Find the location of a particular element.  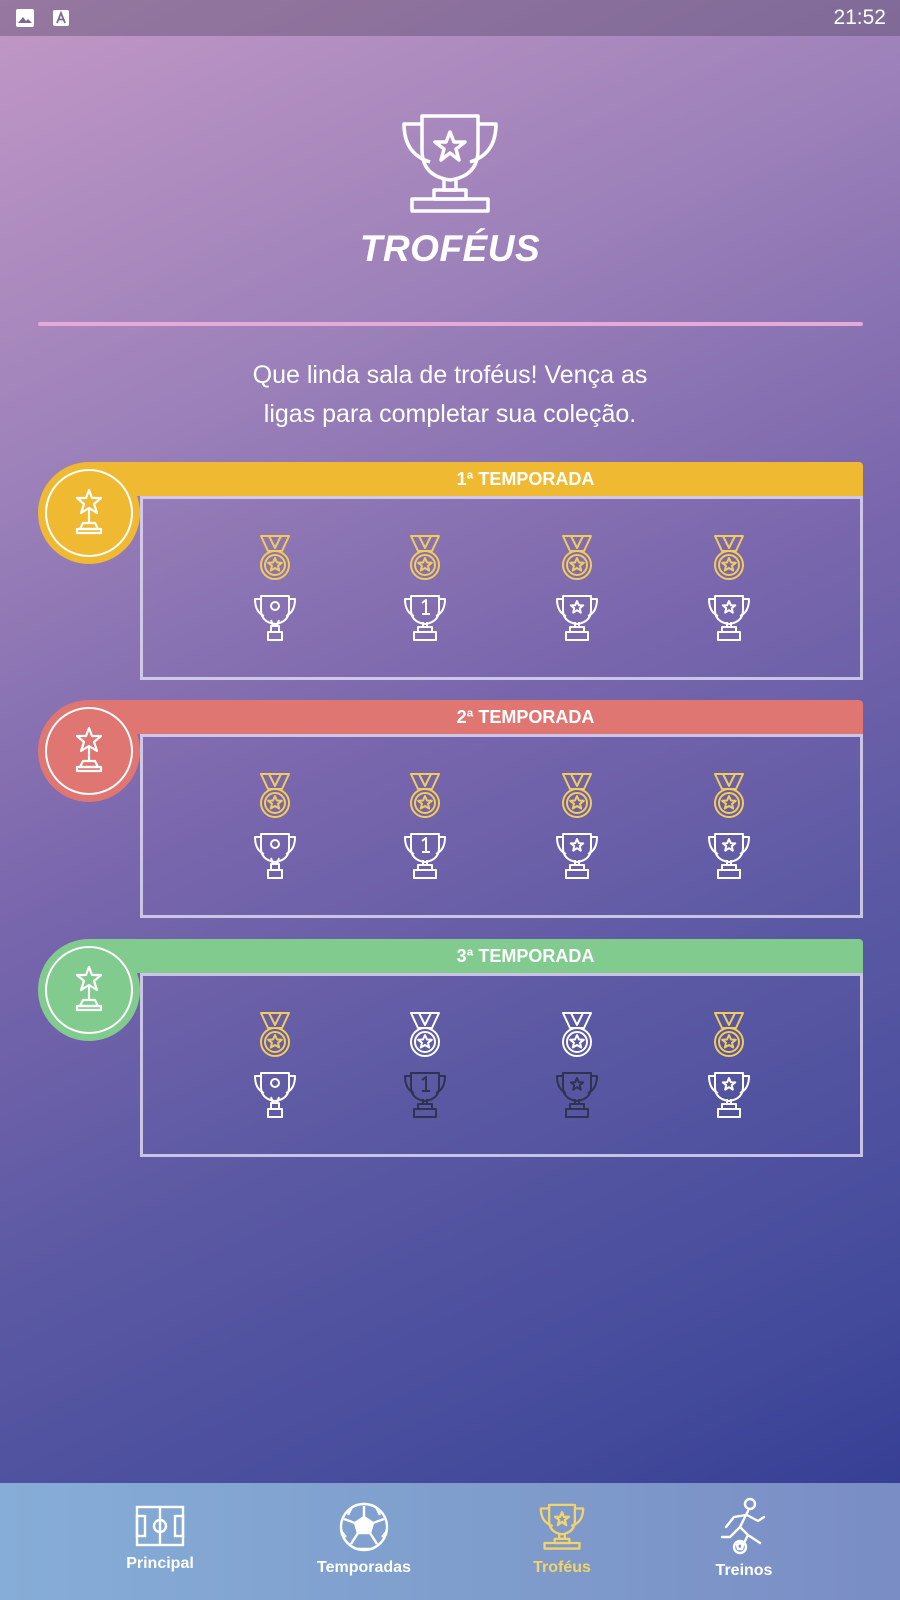

season-banner: 3ª TEMPORADA is located at coordinates (475, 956).